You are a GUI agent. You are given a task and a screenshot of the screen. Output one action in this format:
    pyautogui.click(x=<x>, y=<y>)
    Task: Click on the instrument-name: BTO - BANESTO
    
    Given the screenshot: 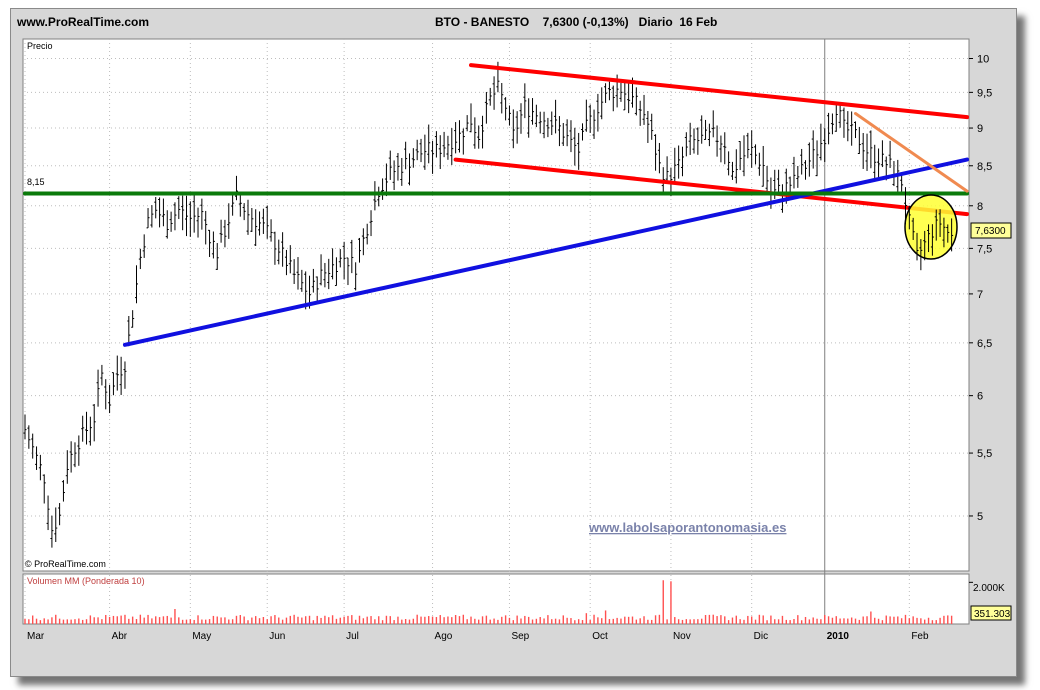 What is the action you would take?
    pyautogui.click(x=482, y=22)
    